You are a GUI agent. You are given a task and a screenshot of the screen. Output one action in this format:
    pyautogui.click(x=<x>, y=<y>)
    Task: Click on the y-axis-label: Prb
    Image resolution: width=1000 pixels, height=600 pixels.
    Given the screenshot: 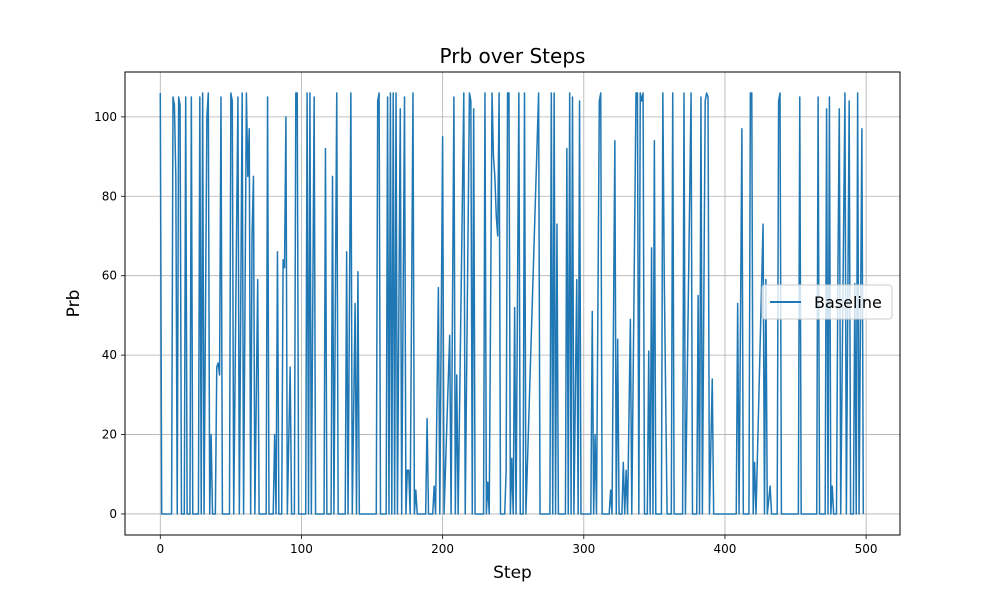 What is the action you would take?
    pyautogui.click(x=74, y=304)
    